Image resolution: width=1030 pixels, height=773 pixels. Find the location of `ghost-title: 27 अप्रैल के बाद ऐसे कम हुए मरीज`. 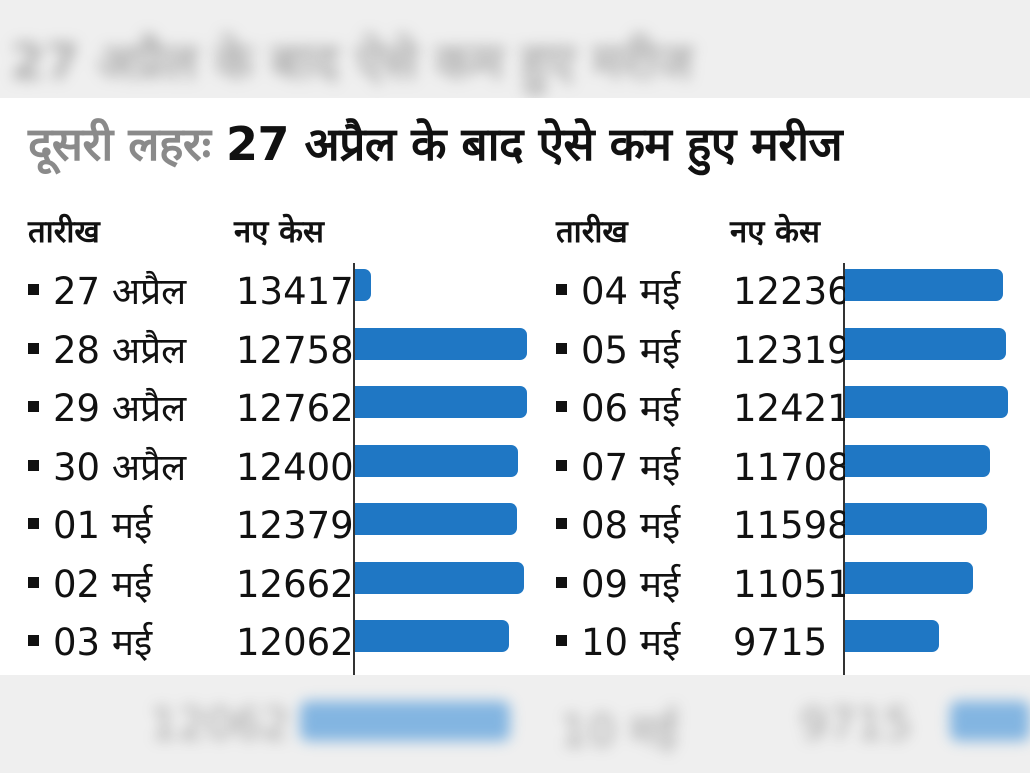

ghost-title: 27 अप्रैल के बाद ऐसे कम हुए मरीज is located at coordinates (351, 62).